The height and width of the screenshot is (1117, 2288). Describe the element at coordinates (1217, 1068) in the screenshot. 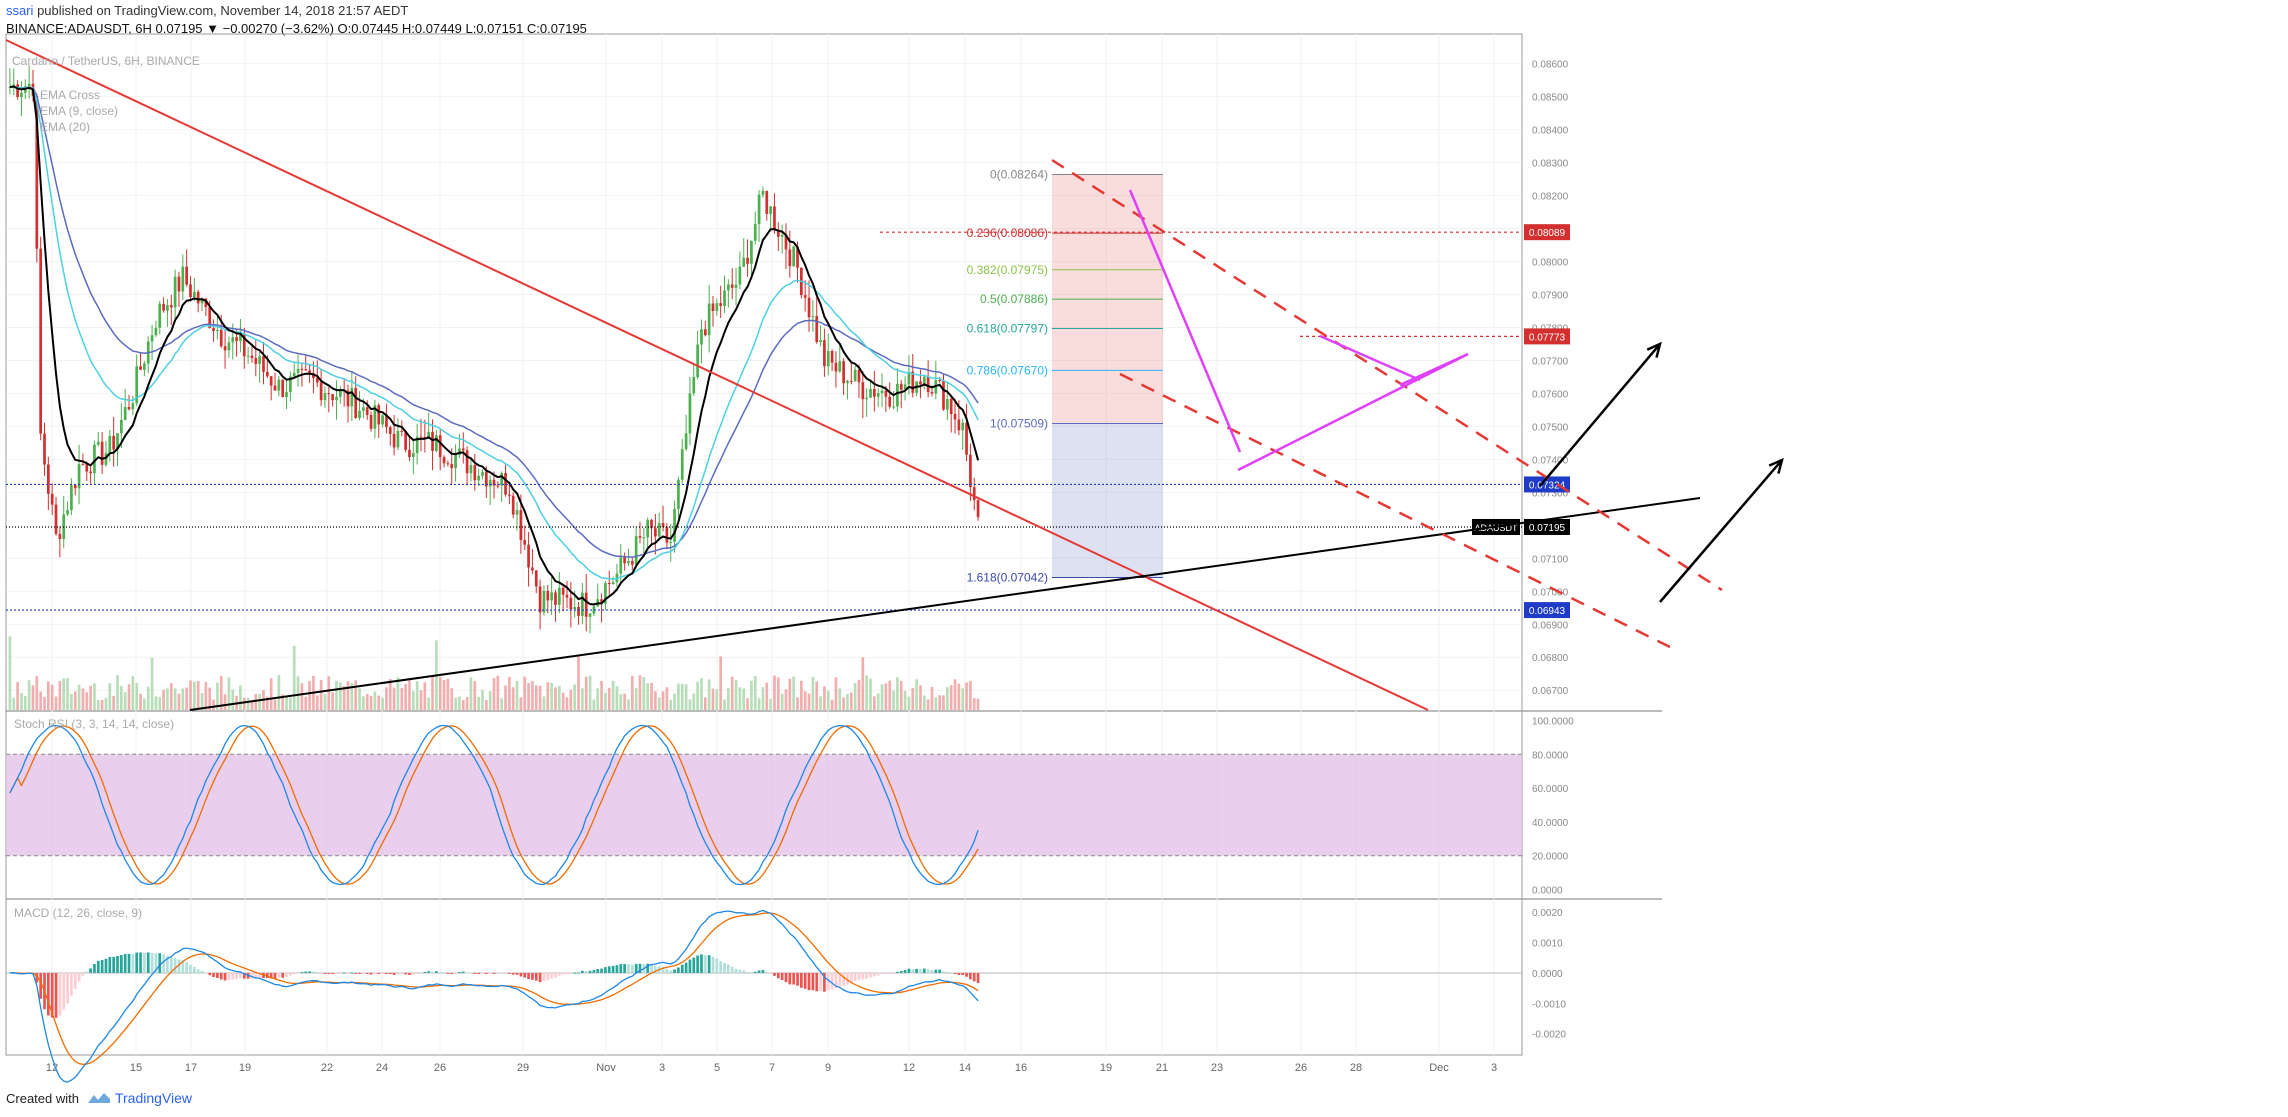

I see `x-tick-label: 23` at that location.